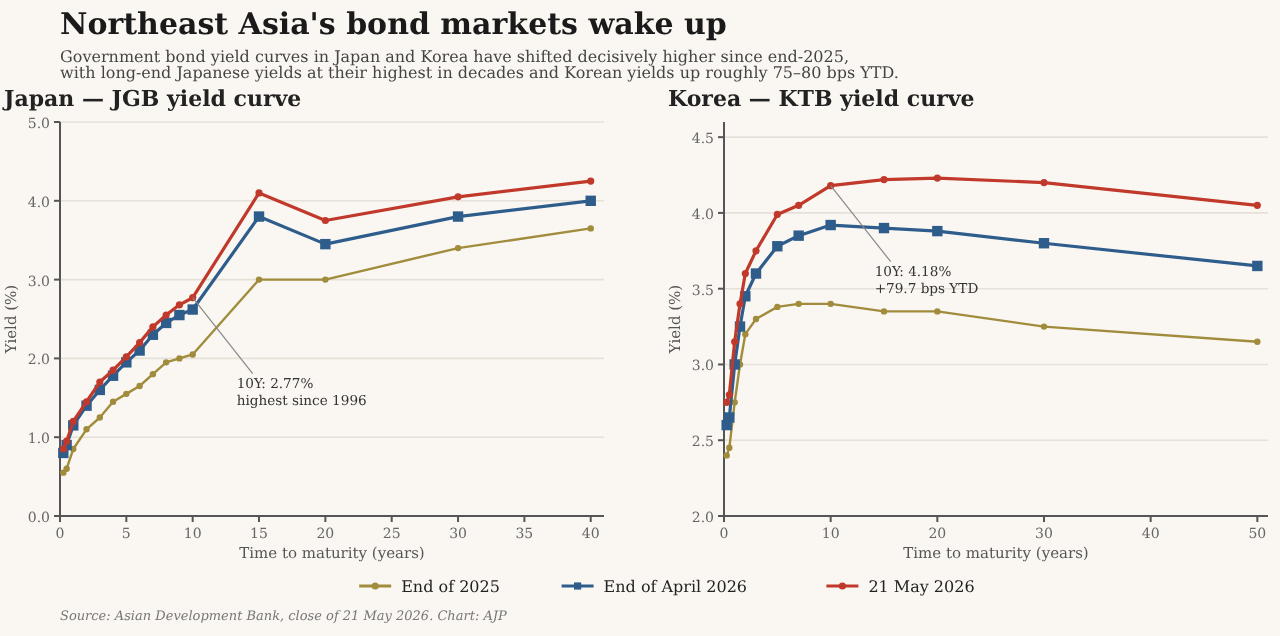 The image size is (1280, 636). Describe the element at coordinates (152, 99) in the screenshot. I see `chart-title: Japan — JGB yield curve` at that location.